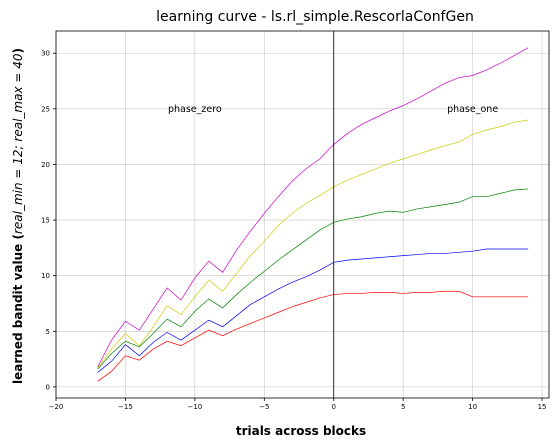  Describe the element at coordinates (194, 407) in the screenshot. I see `x-tick-label: −10` at that location.